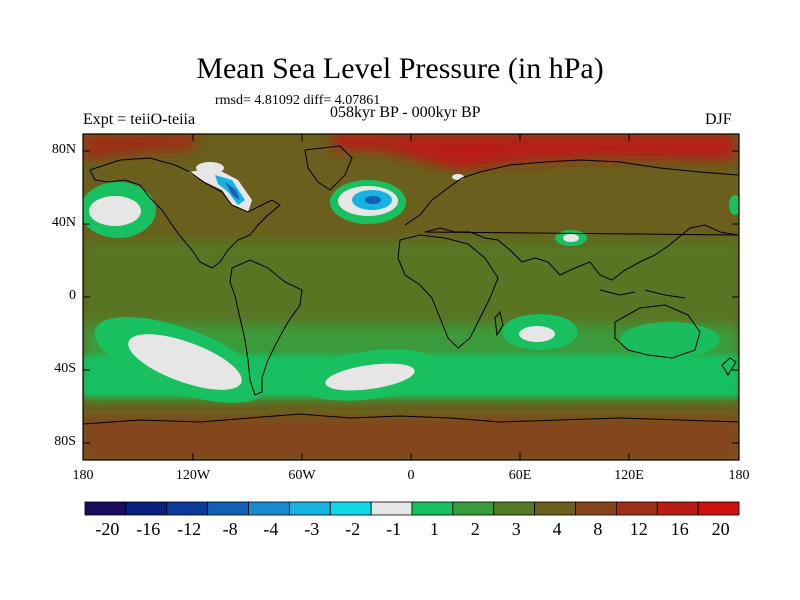  Describe the element at coordinates (400, 68) in the screenshot. I see `map-title: Mean Sea Level Pressure (in hPa)` at that location.